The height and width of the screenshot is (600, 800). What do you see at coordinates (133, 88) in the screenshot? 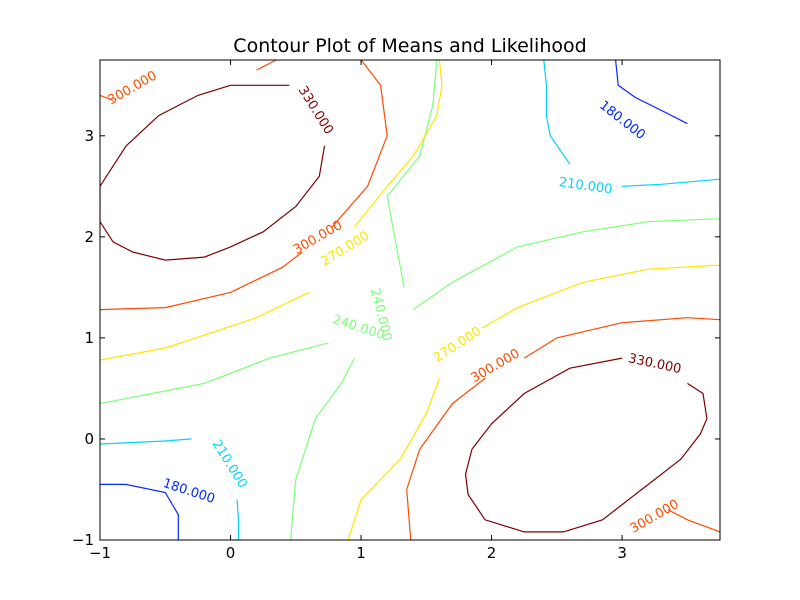
I see `contour-label-300-0: 300.000` at bounding box center [133, 88].